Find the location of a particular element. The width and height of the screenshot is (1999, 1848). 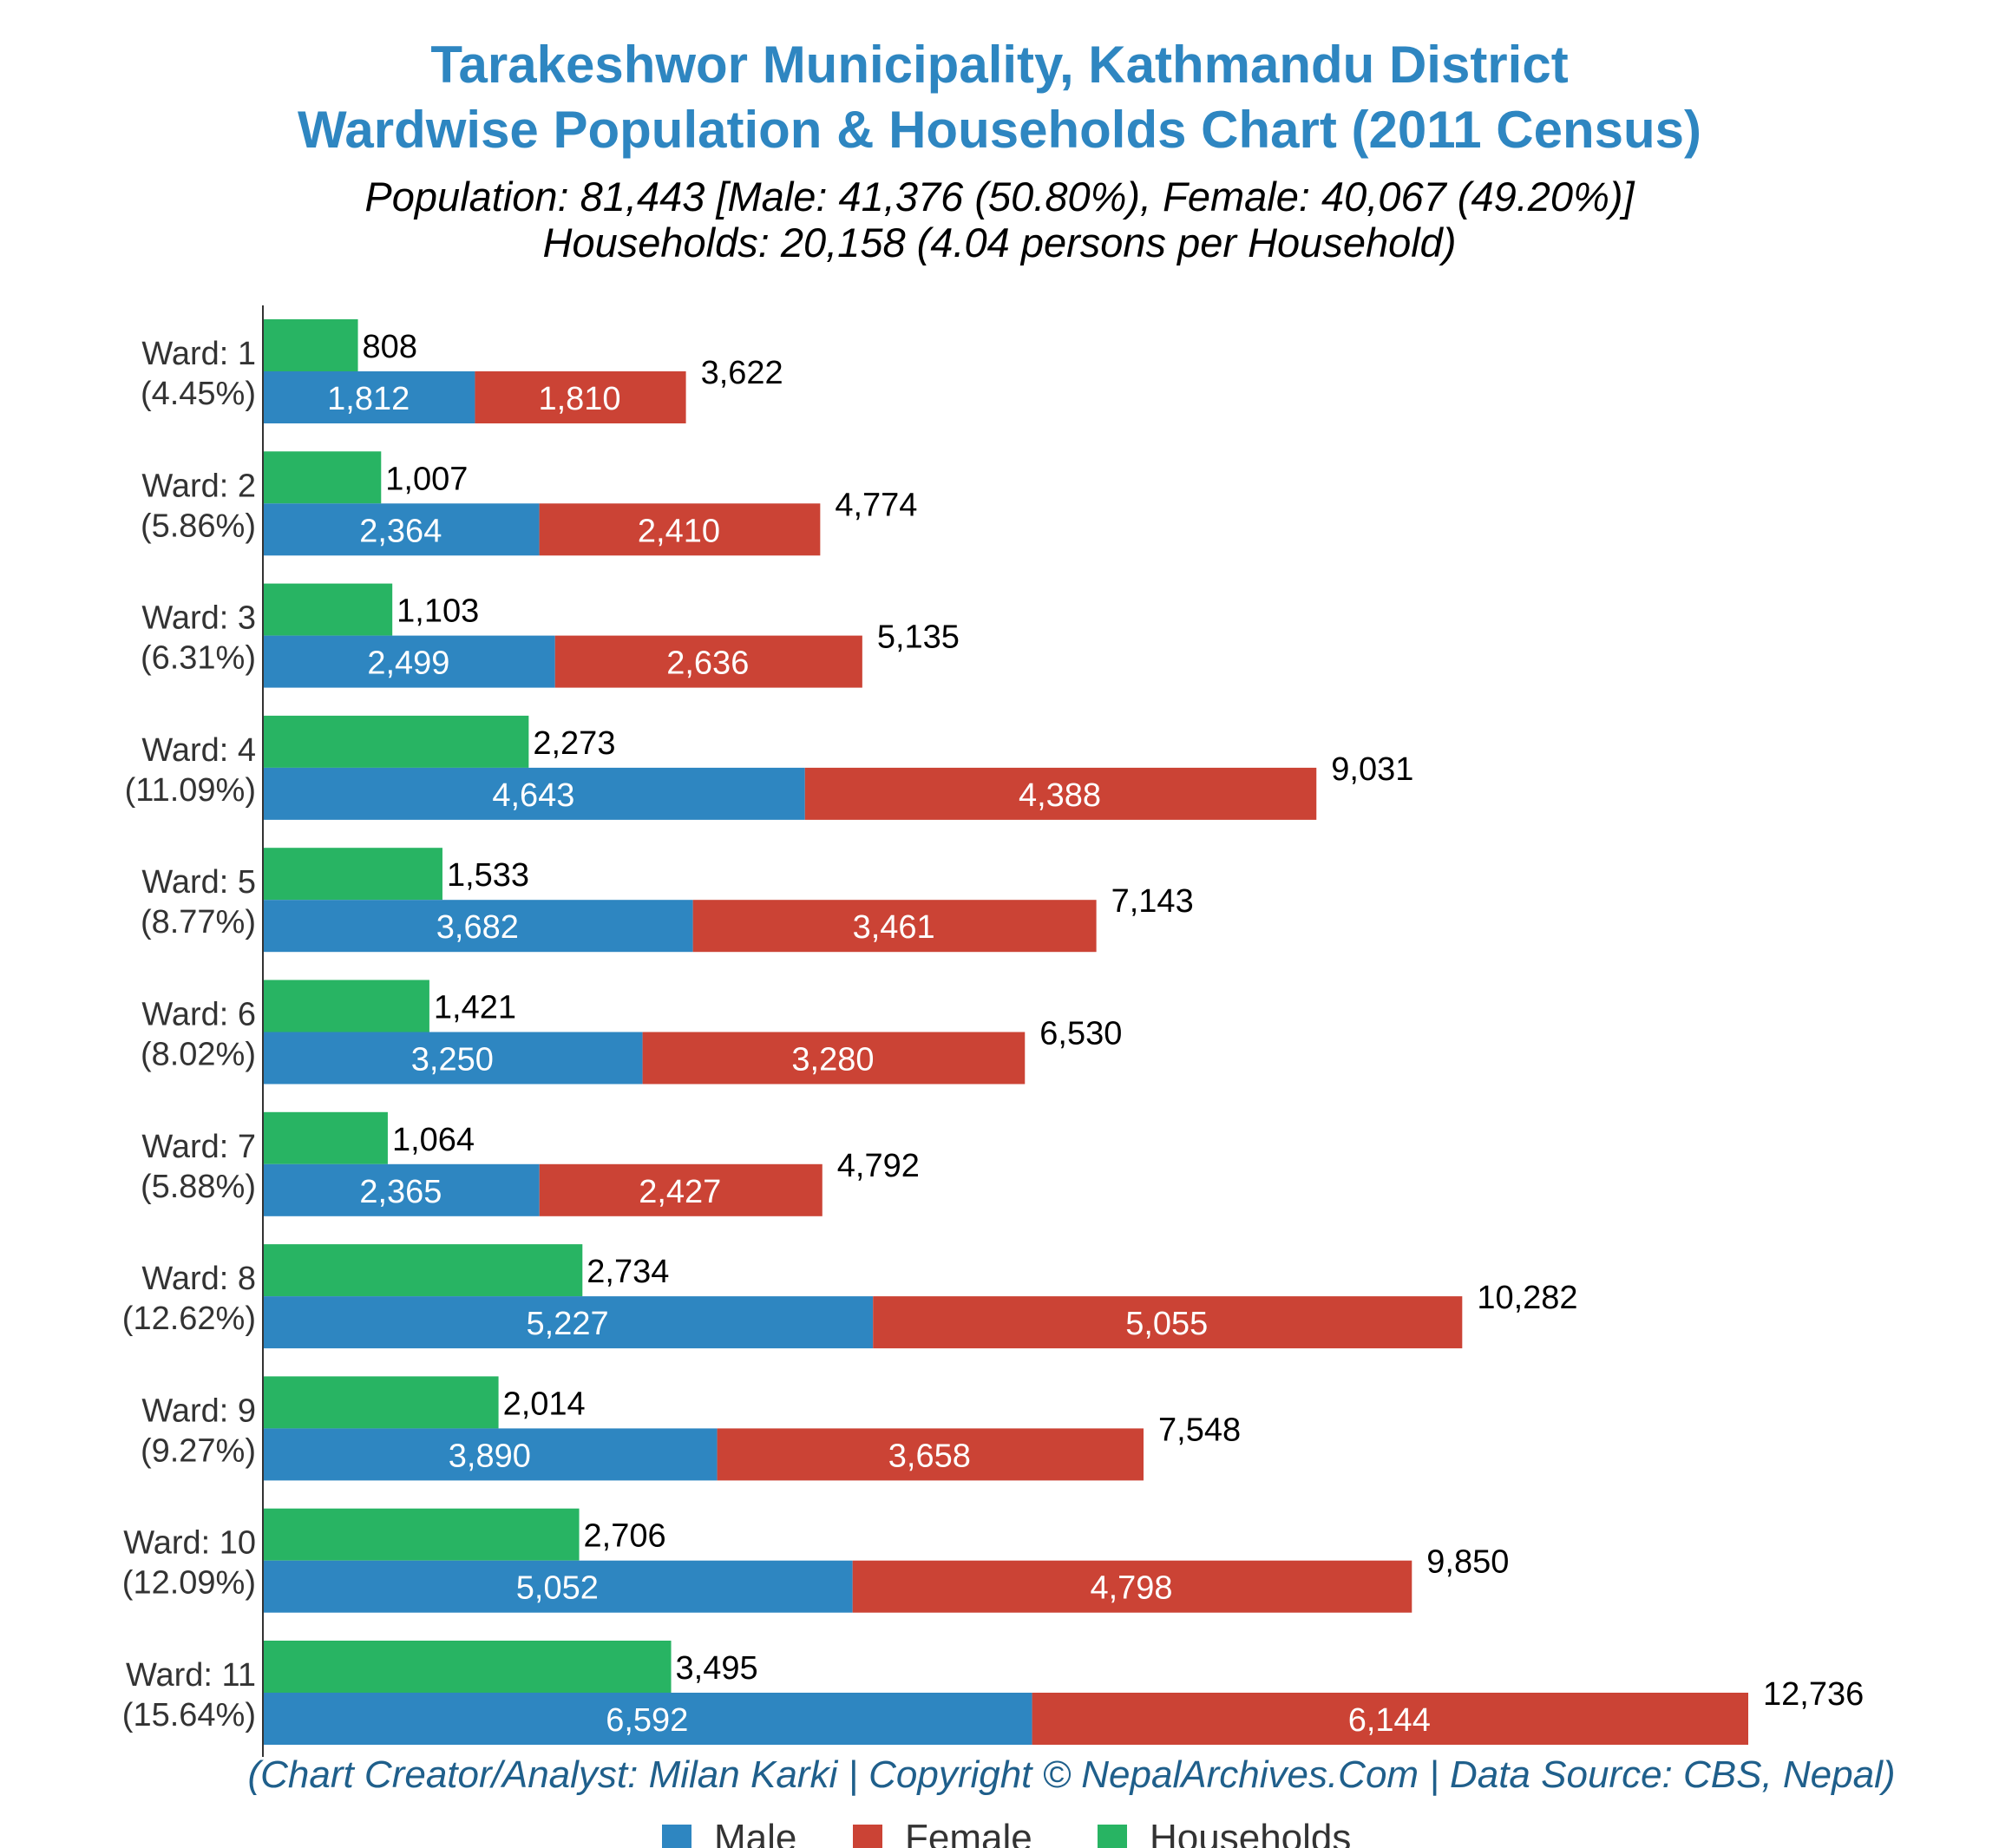

category-percent-label: (11.09%) is located at coordinates (190, 790).